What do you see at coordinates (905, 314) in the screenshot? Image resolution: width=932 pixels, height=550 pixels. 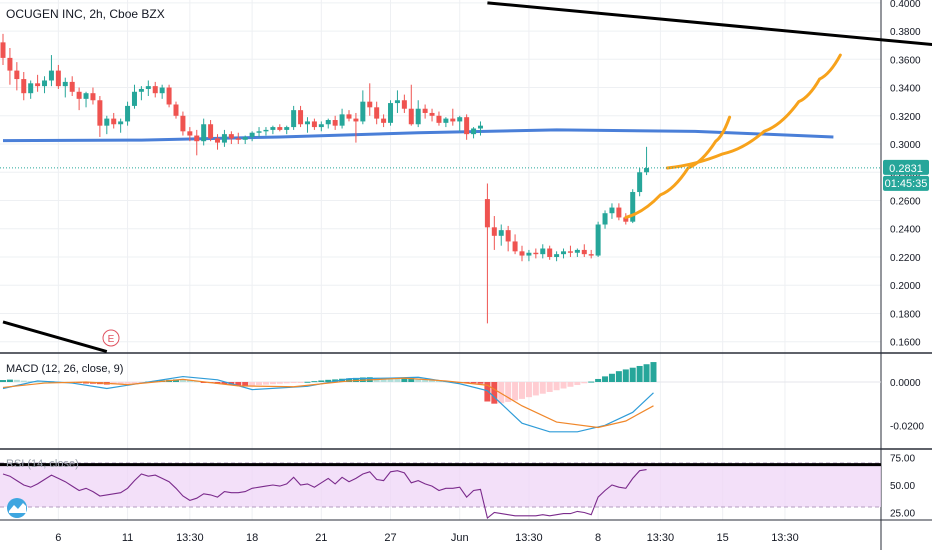 I see `price-tick-label: 0.1800` at bounding box center [905, 314].